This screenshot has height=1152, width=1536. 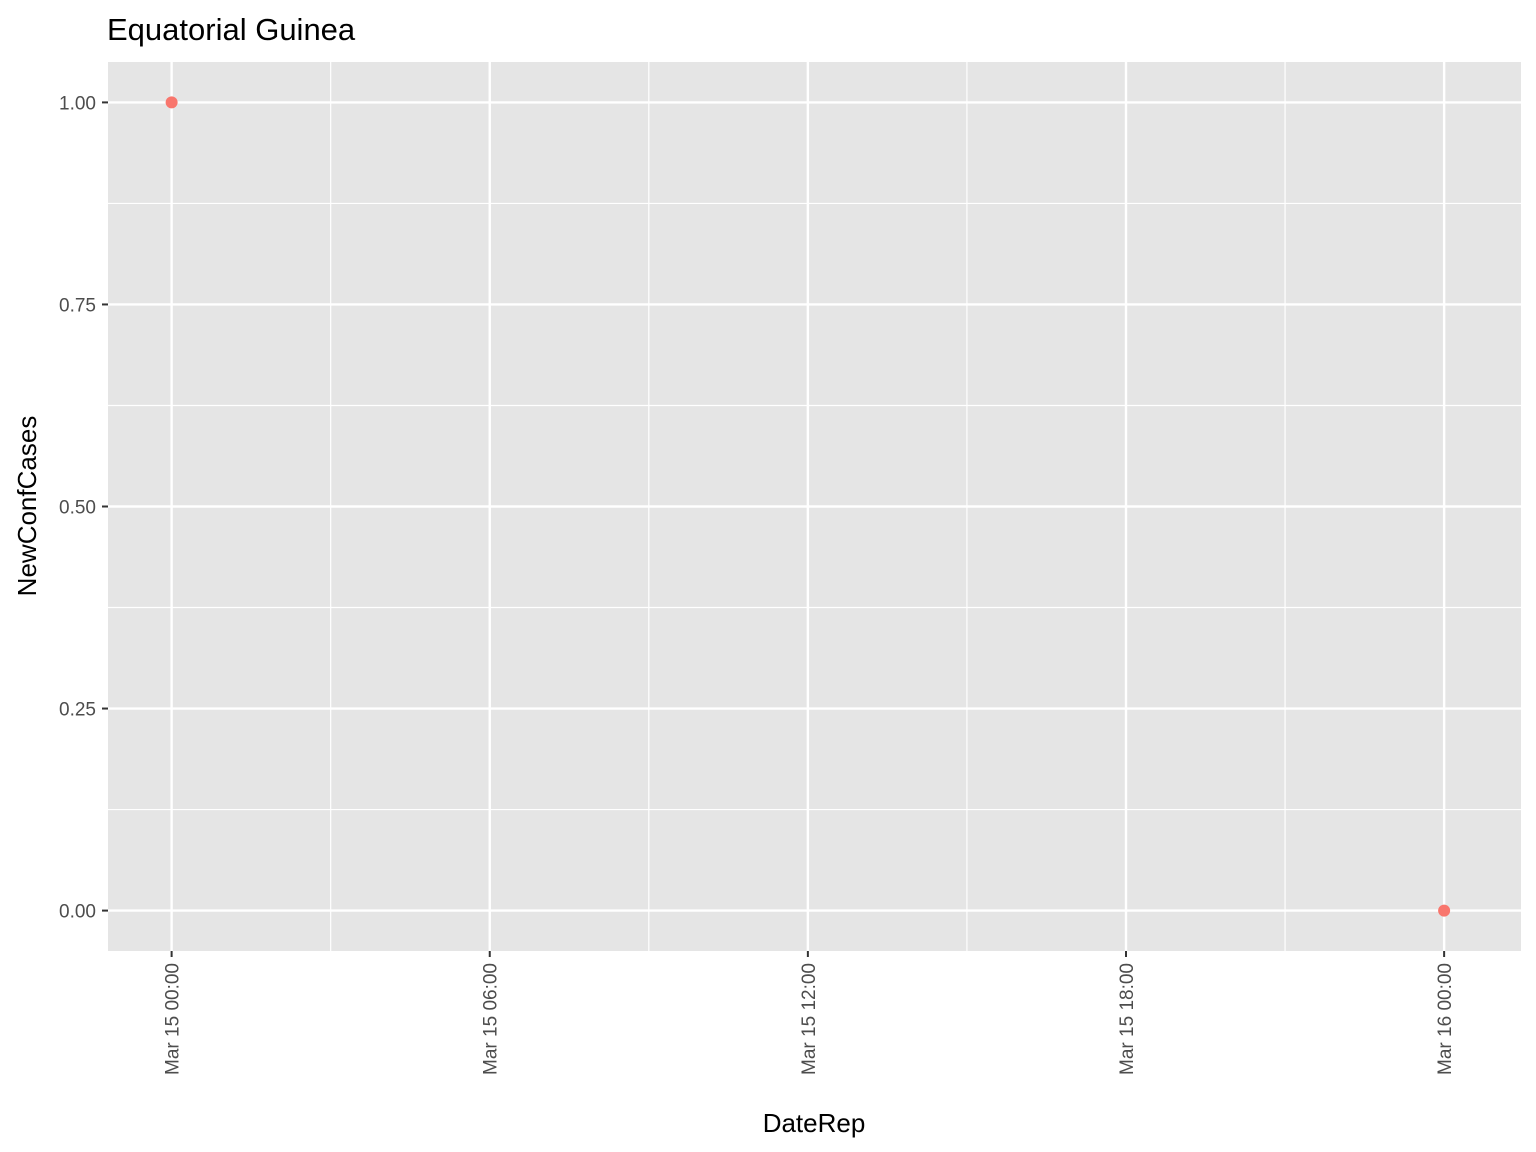 I want to click on x-tick-label: Mar 15 12:00, so click(x=809, y=1019).